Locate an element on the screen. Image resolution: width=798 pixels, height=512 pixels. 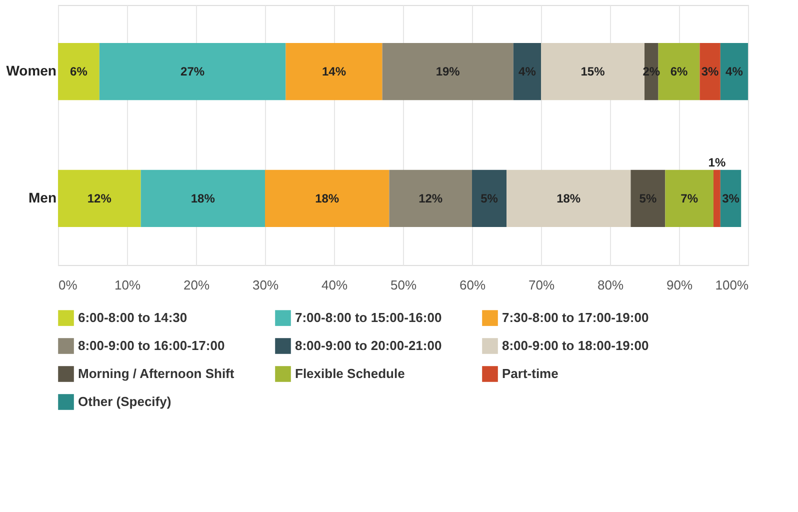
x-tick-label: 30% is located at coordinates (265, 285).